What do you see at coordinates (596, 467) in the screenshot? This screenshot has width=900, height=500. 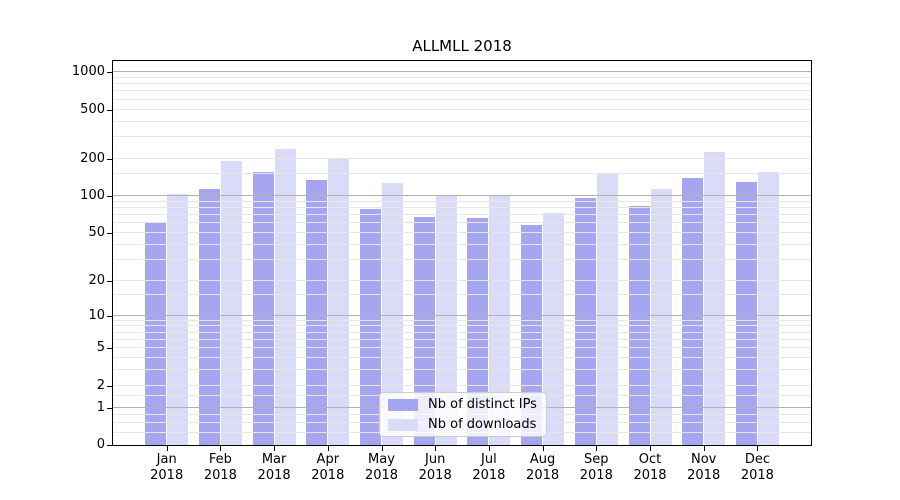 I see `x-tick-label-sep: Sep 2018` at bounding box center [596, 467].